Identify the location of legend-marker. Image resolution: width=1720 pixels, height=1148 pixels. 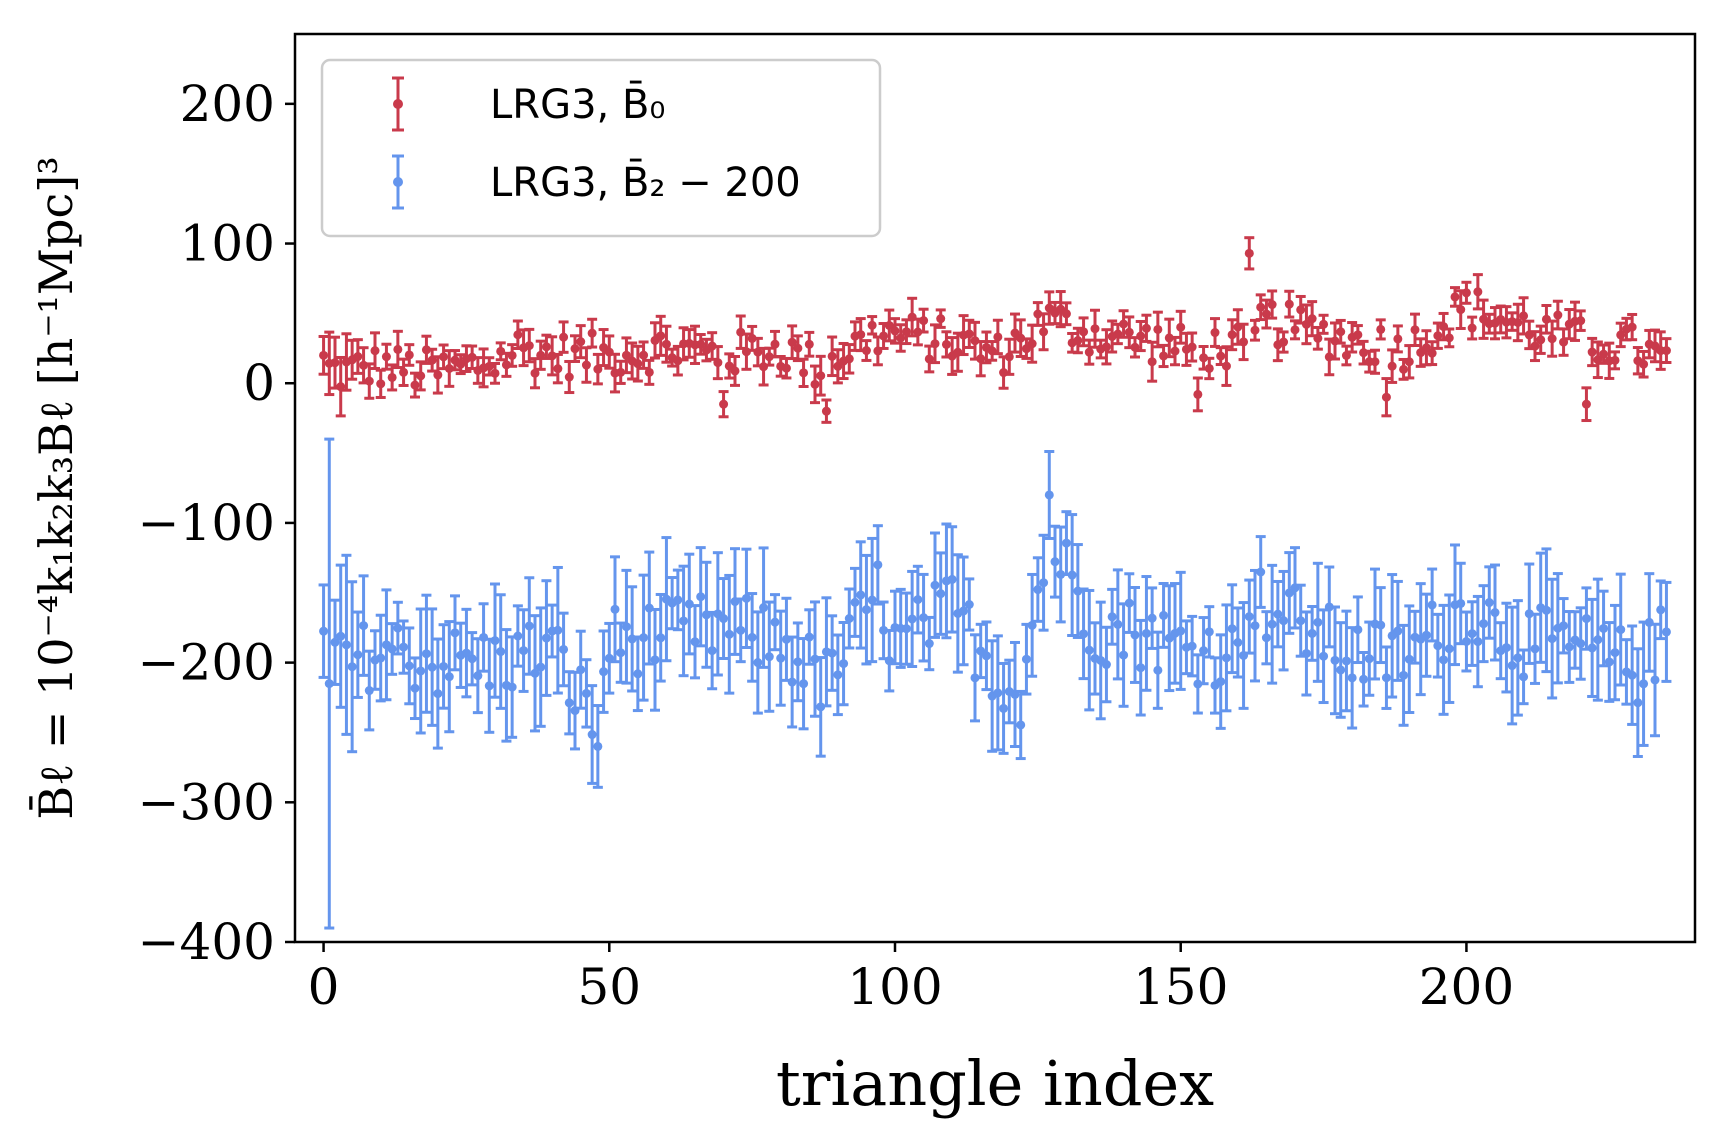
(398, 104).